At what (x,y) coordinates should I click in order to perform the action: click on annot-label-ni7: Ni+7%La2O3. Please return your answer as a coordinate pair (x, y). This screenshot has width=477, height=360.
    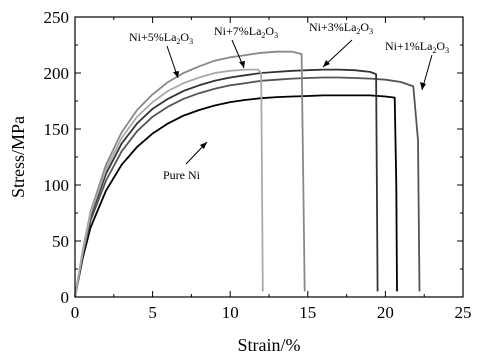
    Looking at the image, I should click on (246, 32).